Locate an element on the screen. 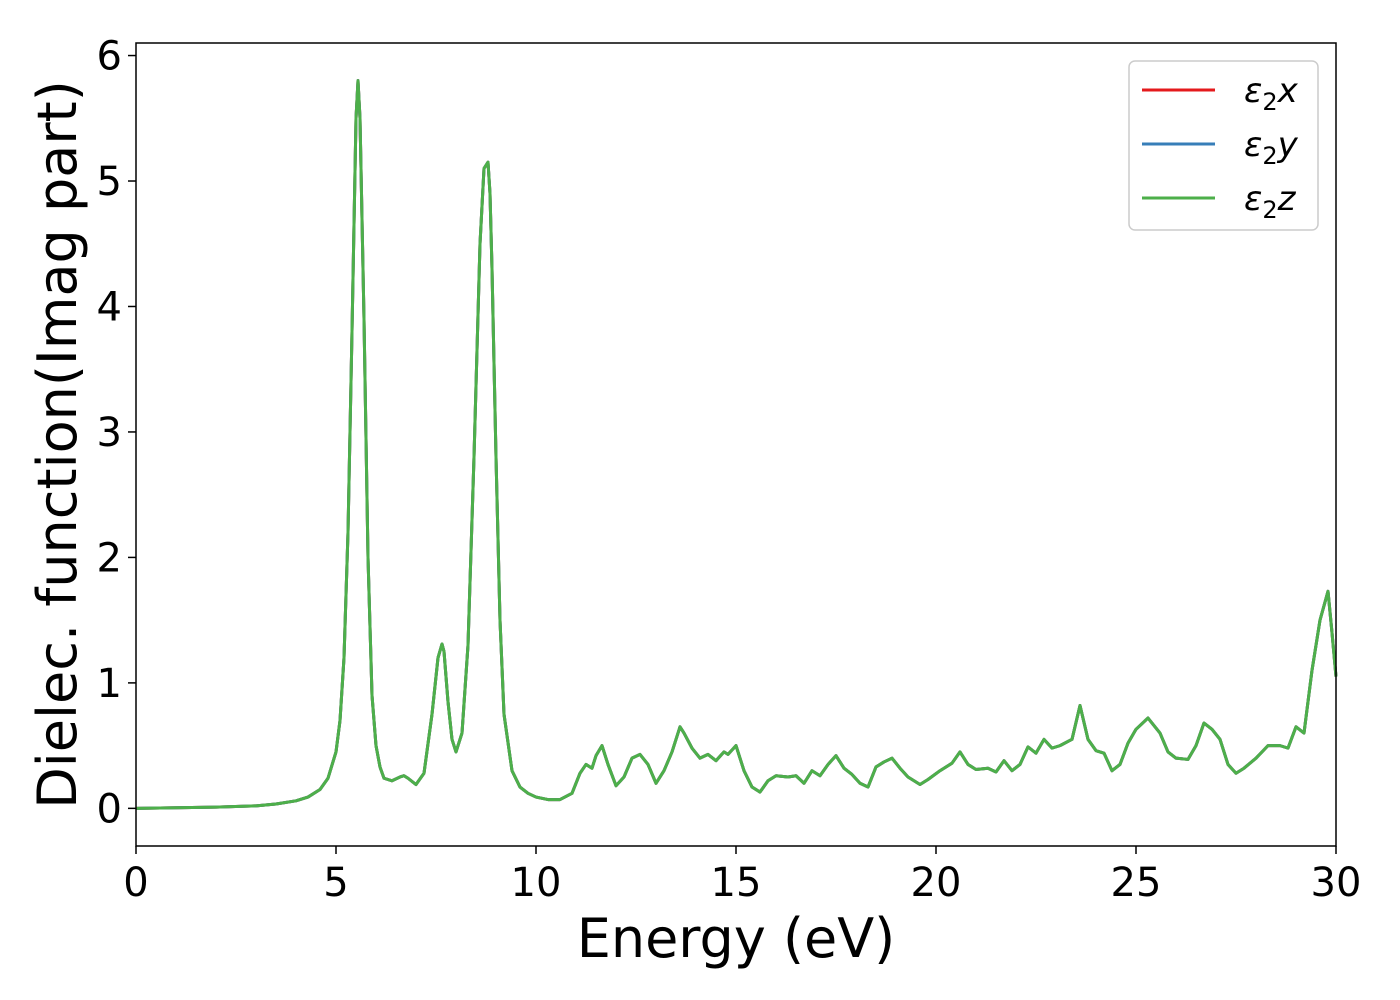  y-axis: 0 1 2 3 4 5 6 is located at coordinates (116, 433).